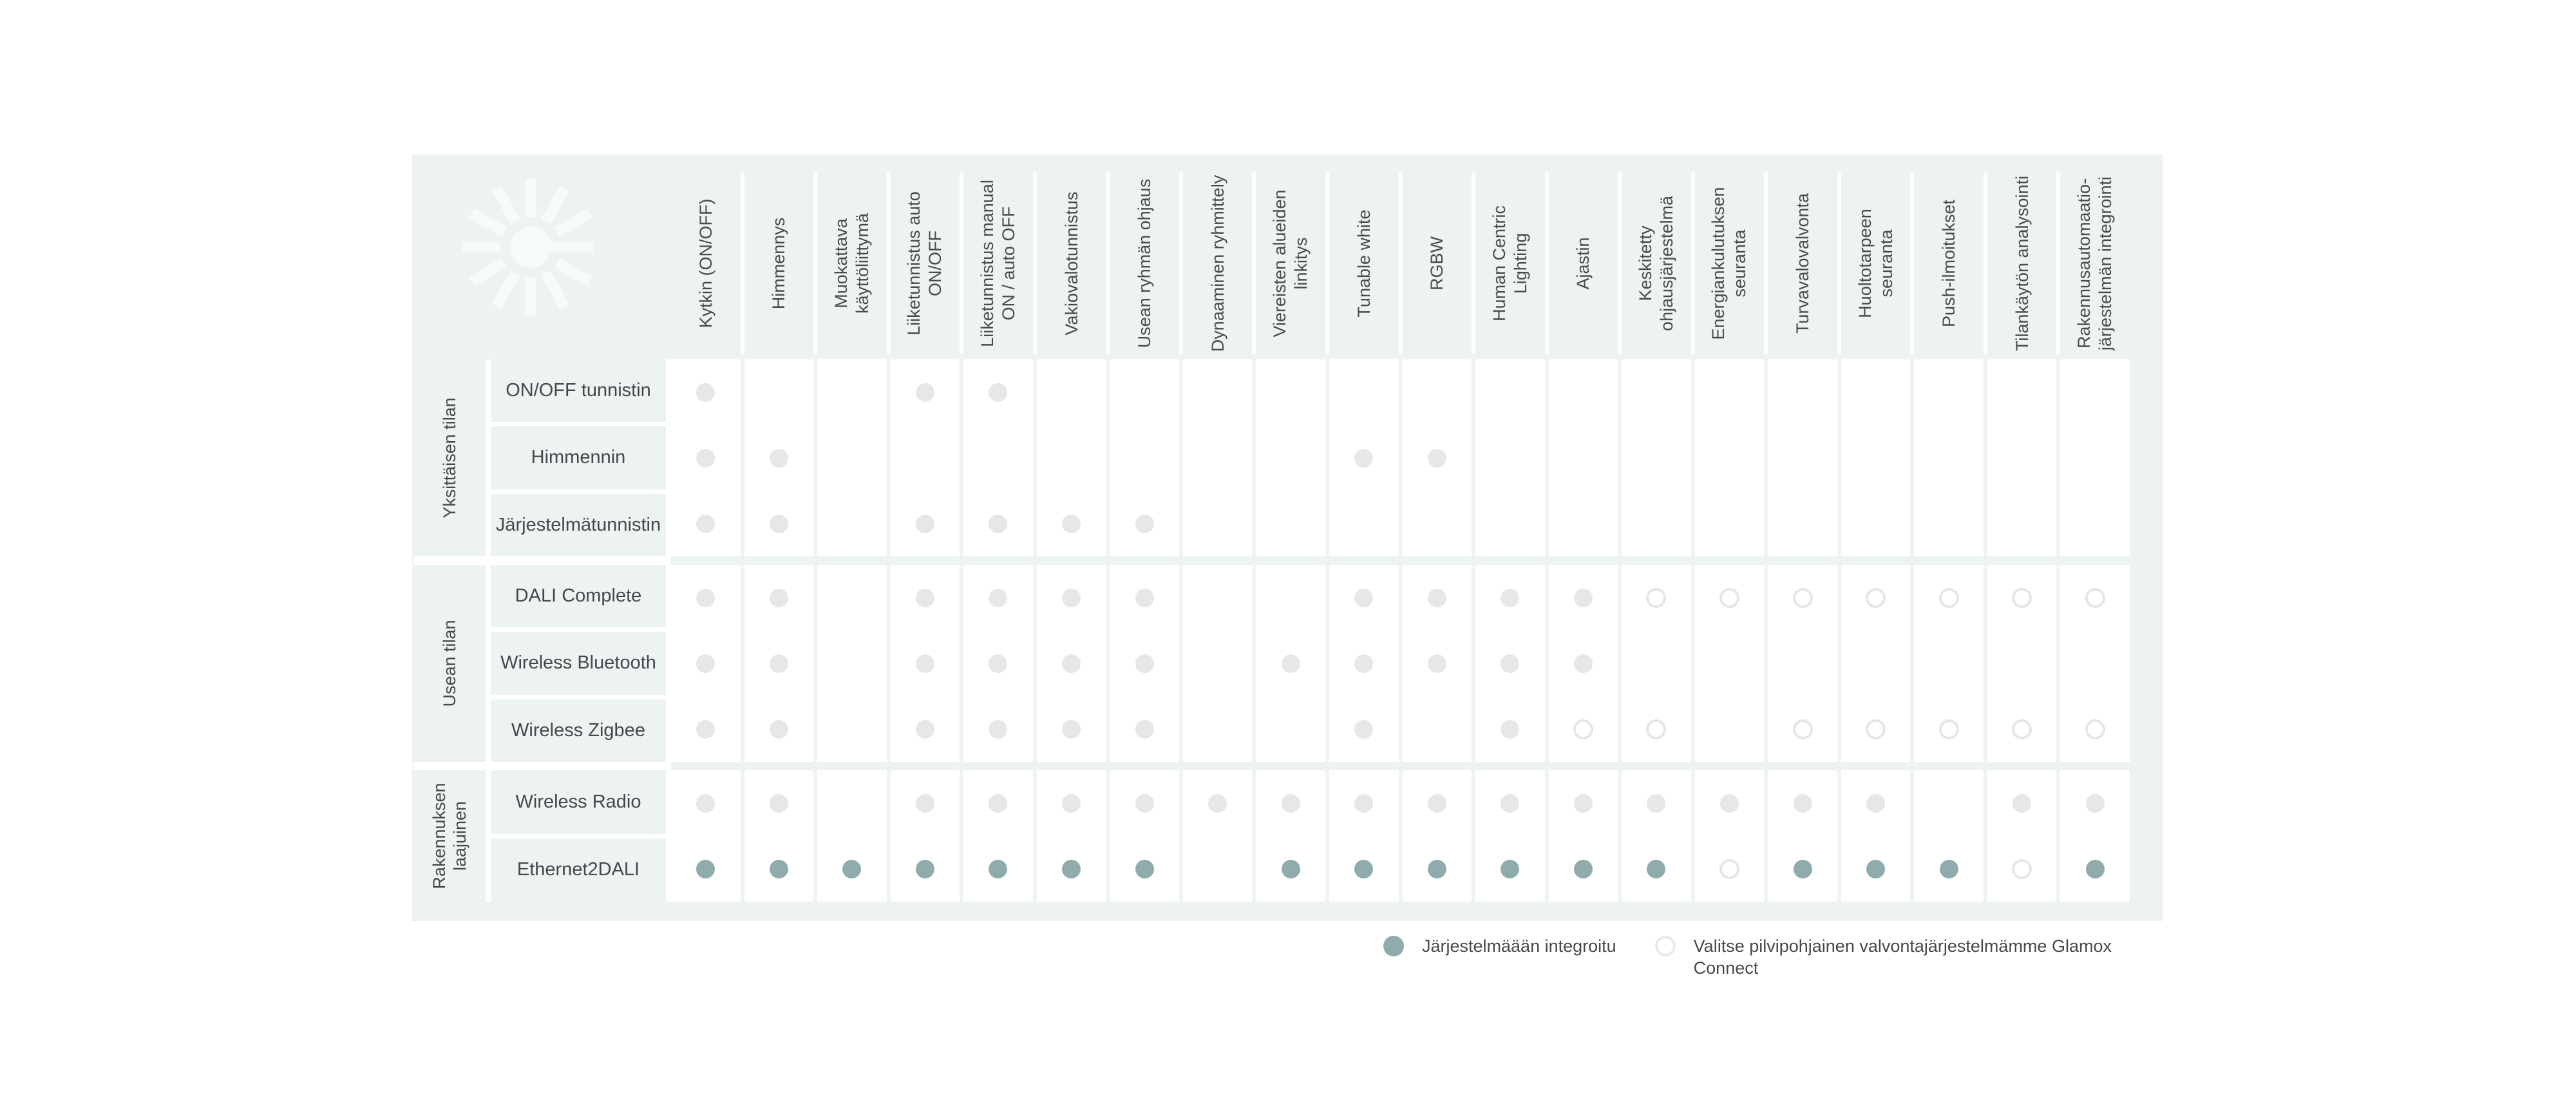  What do you see at coordinates (1510, 263) in the screenshot?
I see `column-header-label: Human Centric Lighting` at bounding box center [1510, 263].